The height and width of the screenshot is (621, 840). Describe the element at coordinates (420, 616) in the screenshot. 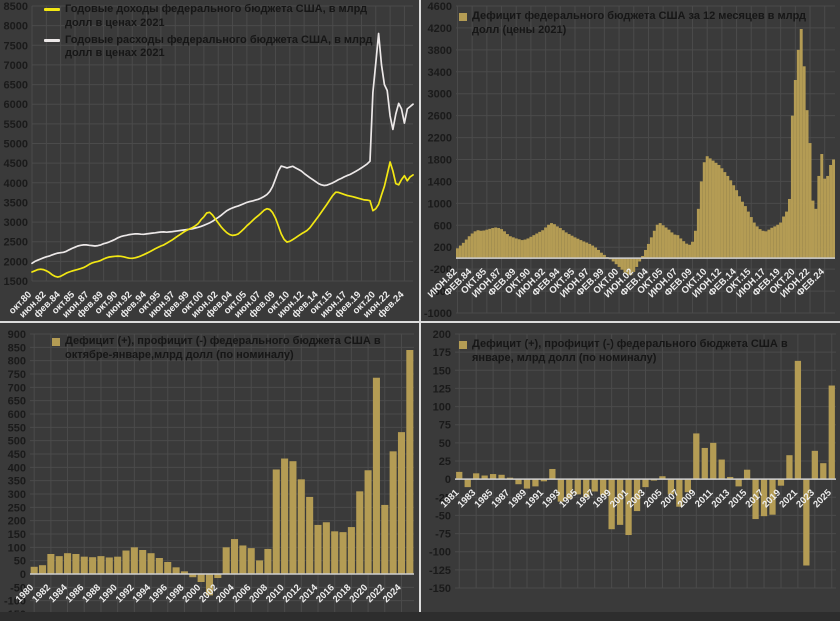

I see `bottom-strip` at that location.